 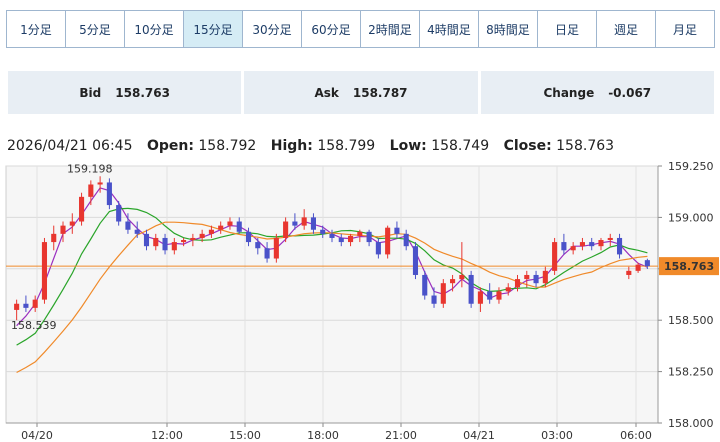 I want to click on price-annotation: 158.539, so click(x=34, y=325).